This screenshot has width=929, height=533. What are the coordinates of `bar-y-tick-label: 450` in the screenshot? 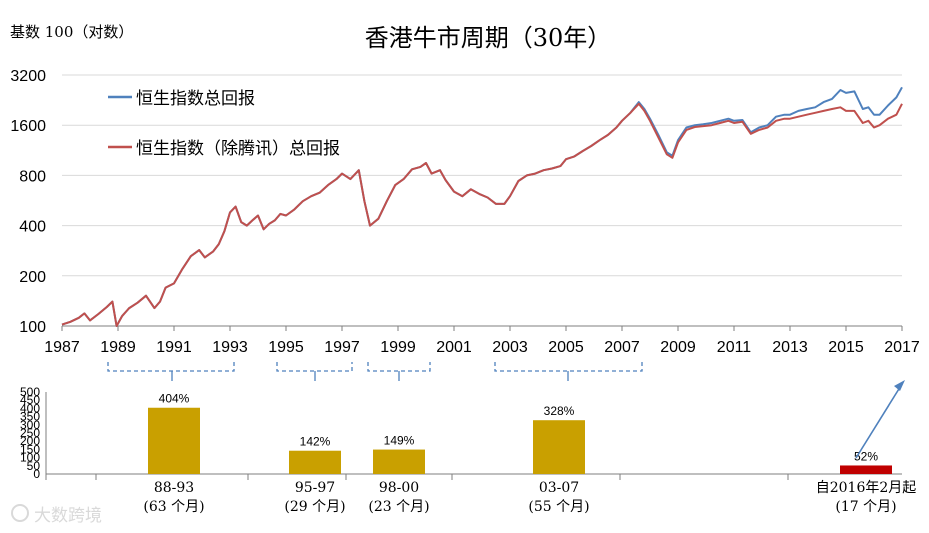 It's located at (30, 400).